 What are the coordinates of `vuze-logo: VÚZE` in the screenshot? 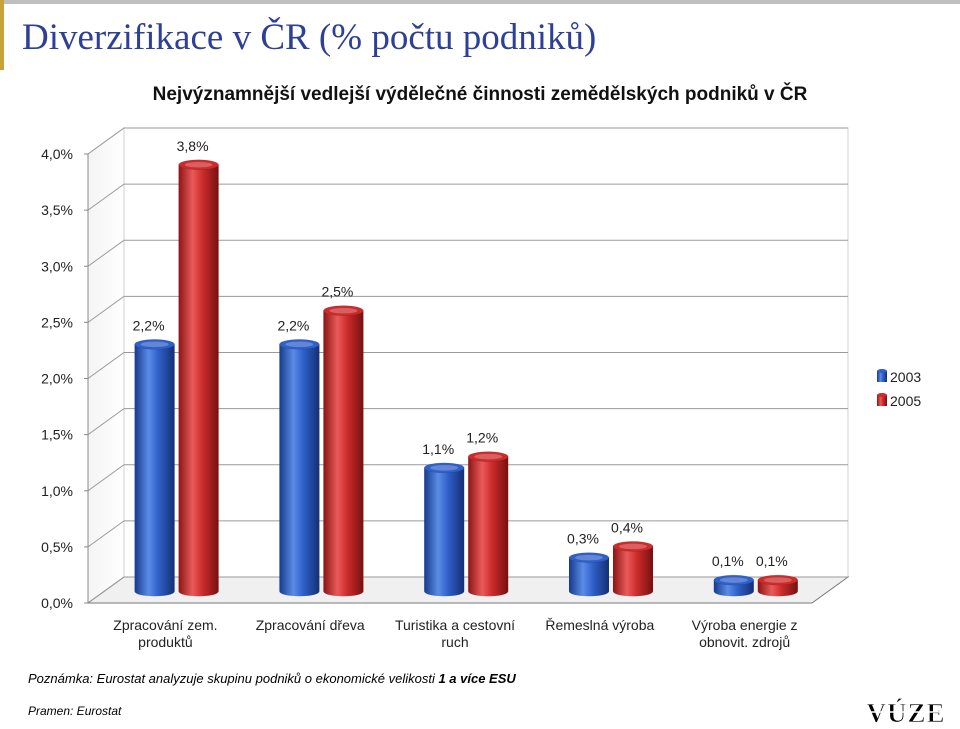 It's located at (906, 712).